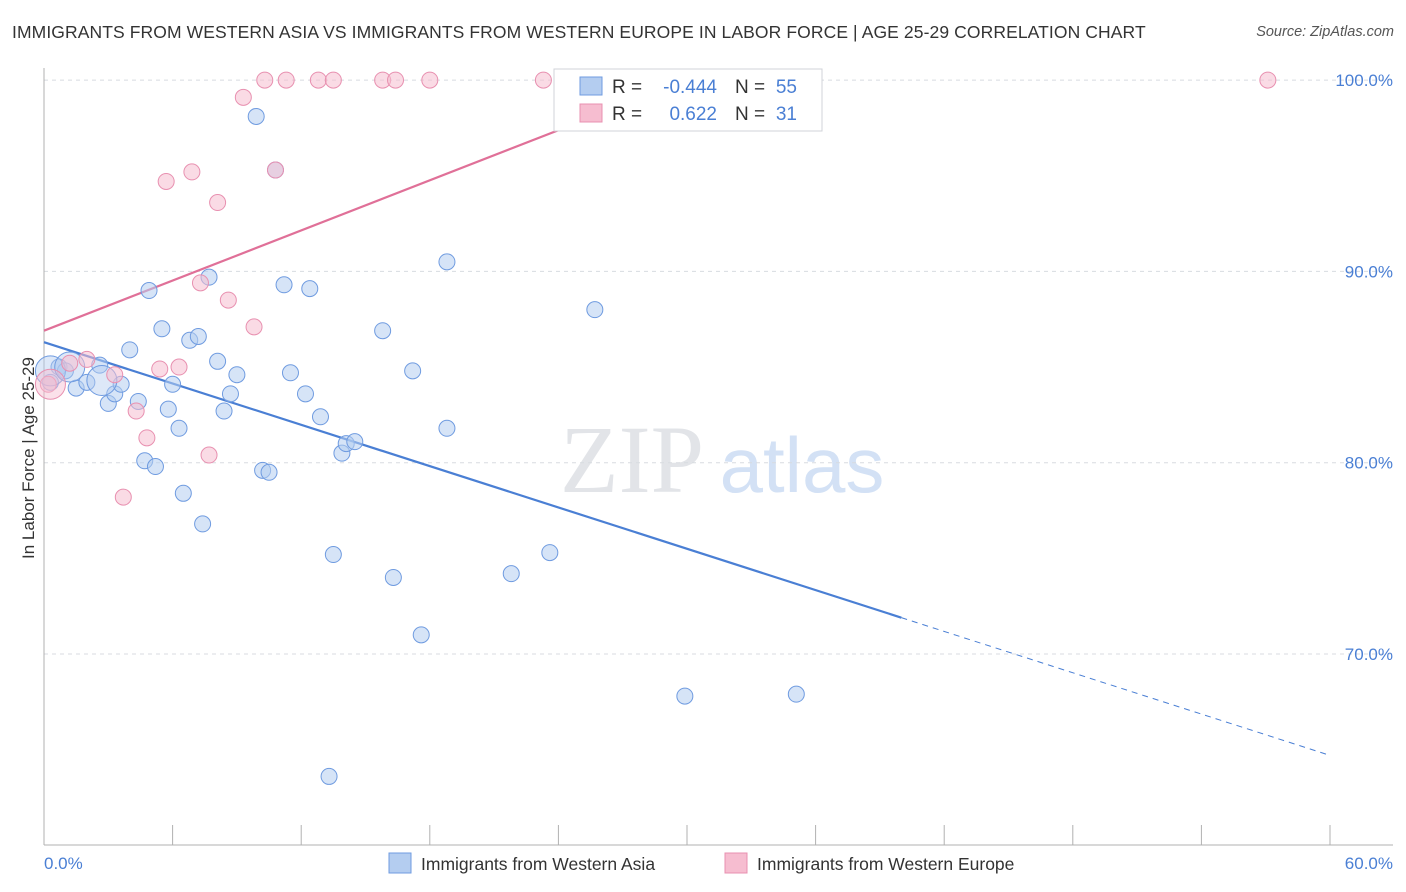 This screenshot has height=892, width=1406. What do you see at coordinates (627, 114) in the screenshot?
I see `legend-r-label-2: R =` at bounding box center [627, 114].